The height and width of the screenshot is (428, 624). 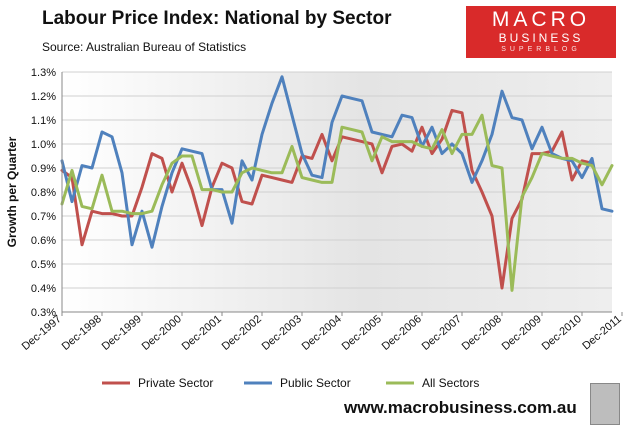 What do you see at coordinates (442, 333) in the screenshot?
I see `x-tick-label: Dec-2007` at bounding box center [442, 333].